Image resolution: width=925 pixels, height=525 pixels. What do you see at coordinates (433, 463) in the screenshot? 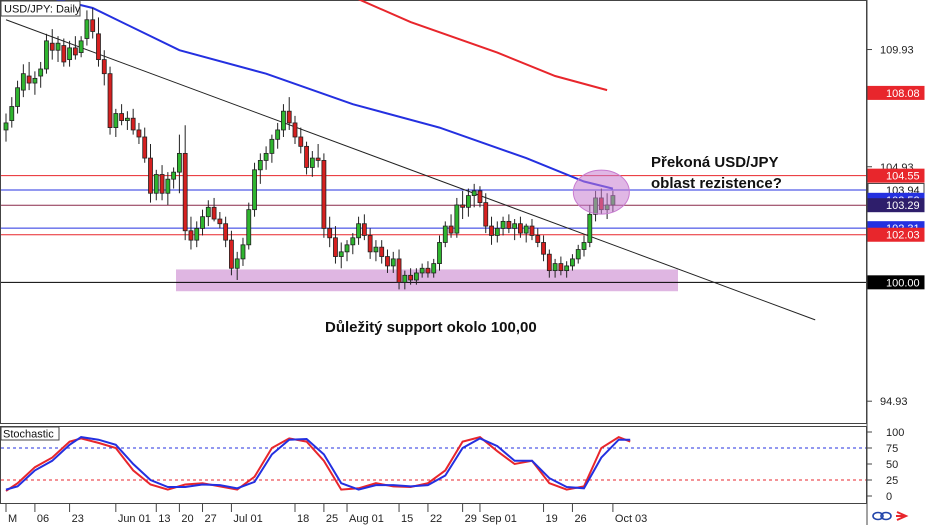
I see `stochastic-panel` at bounding box center [433, 463].